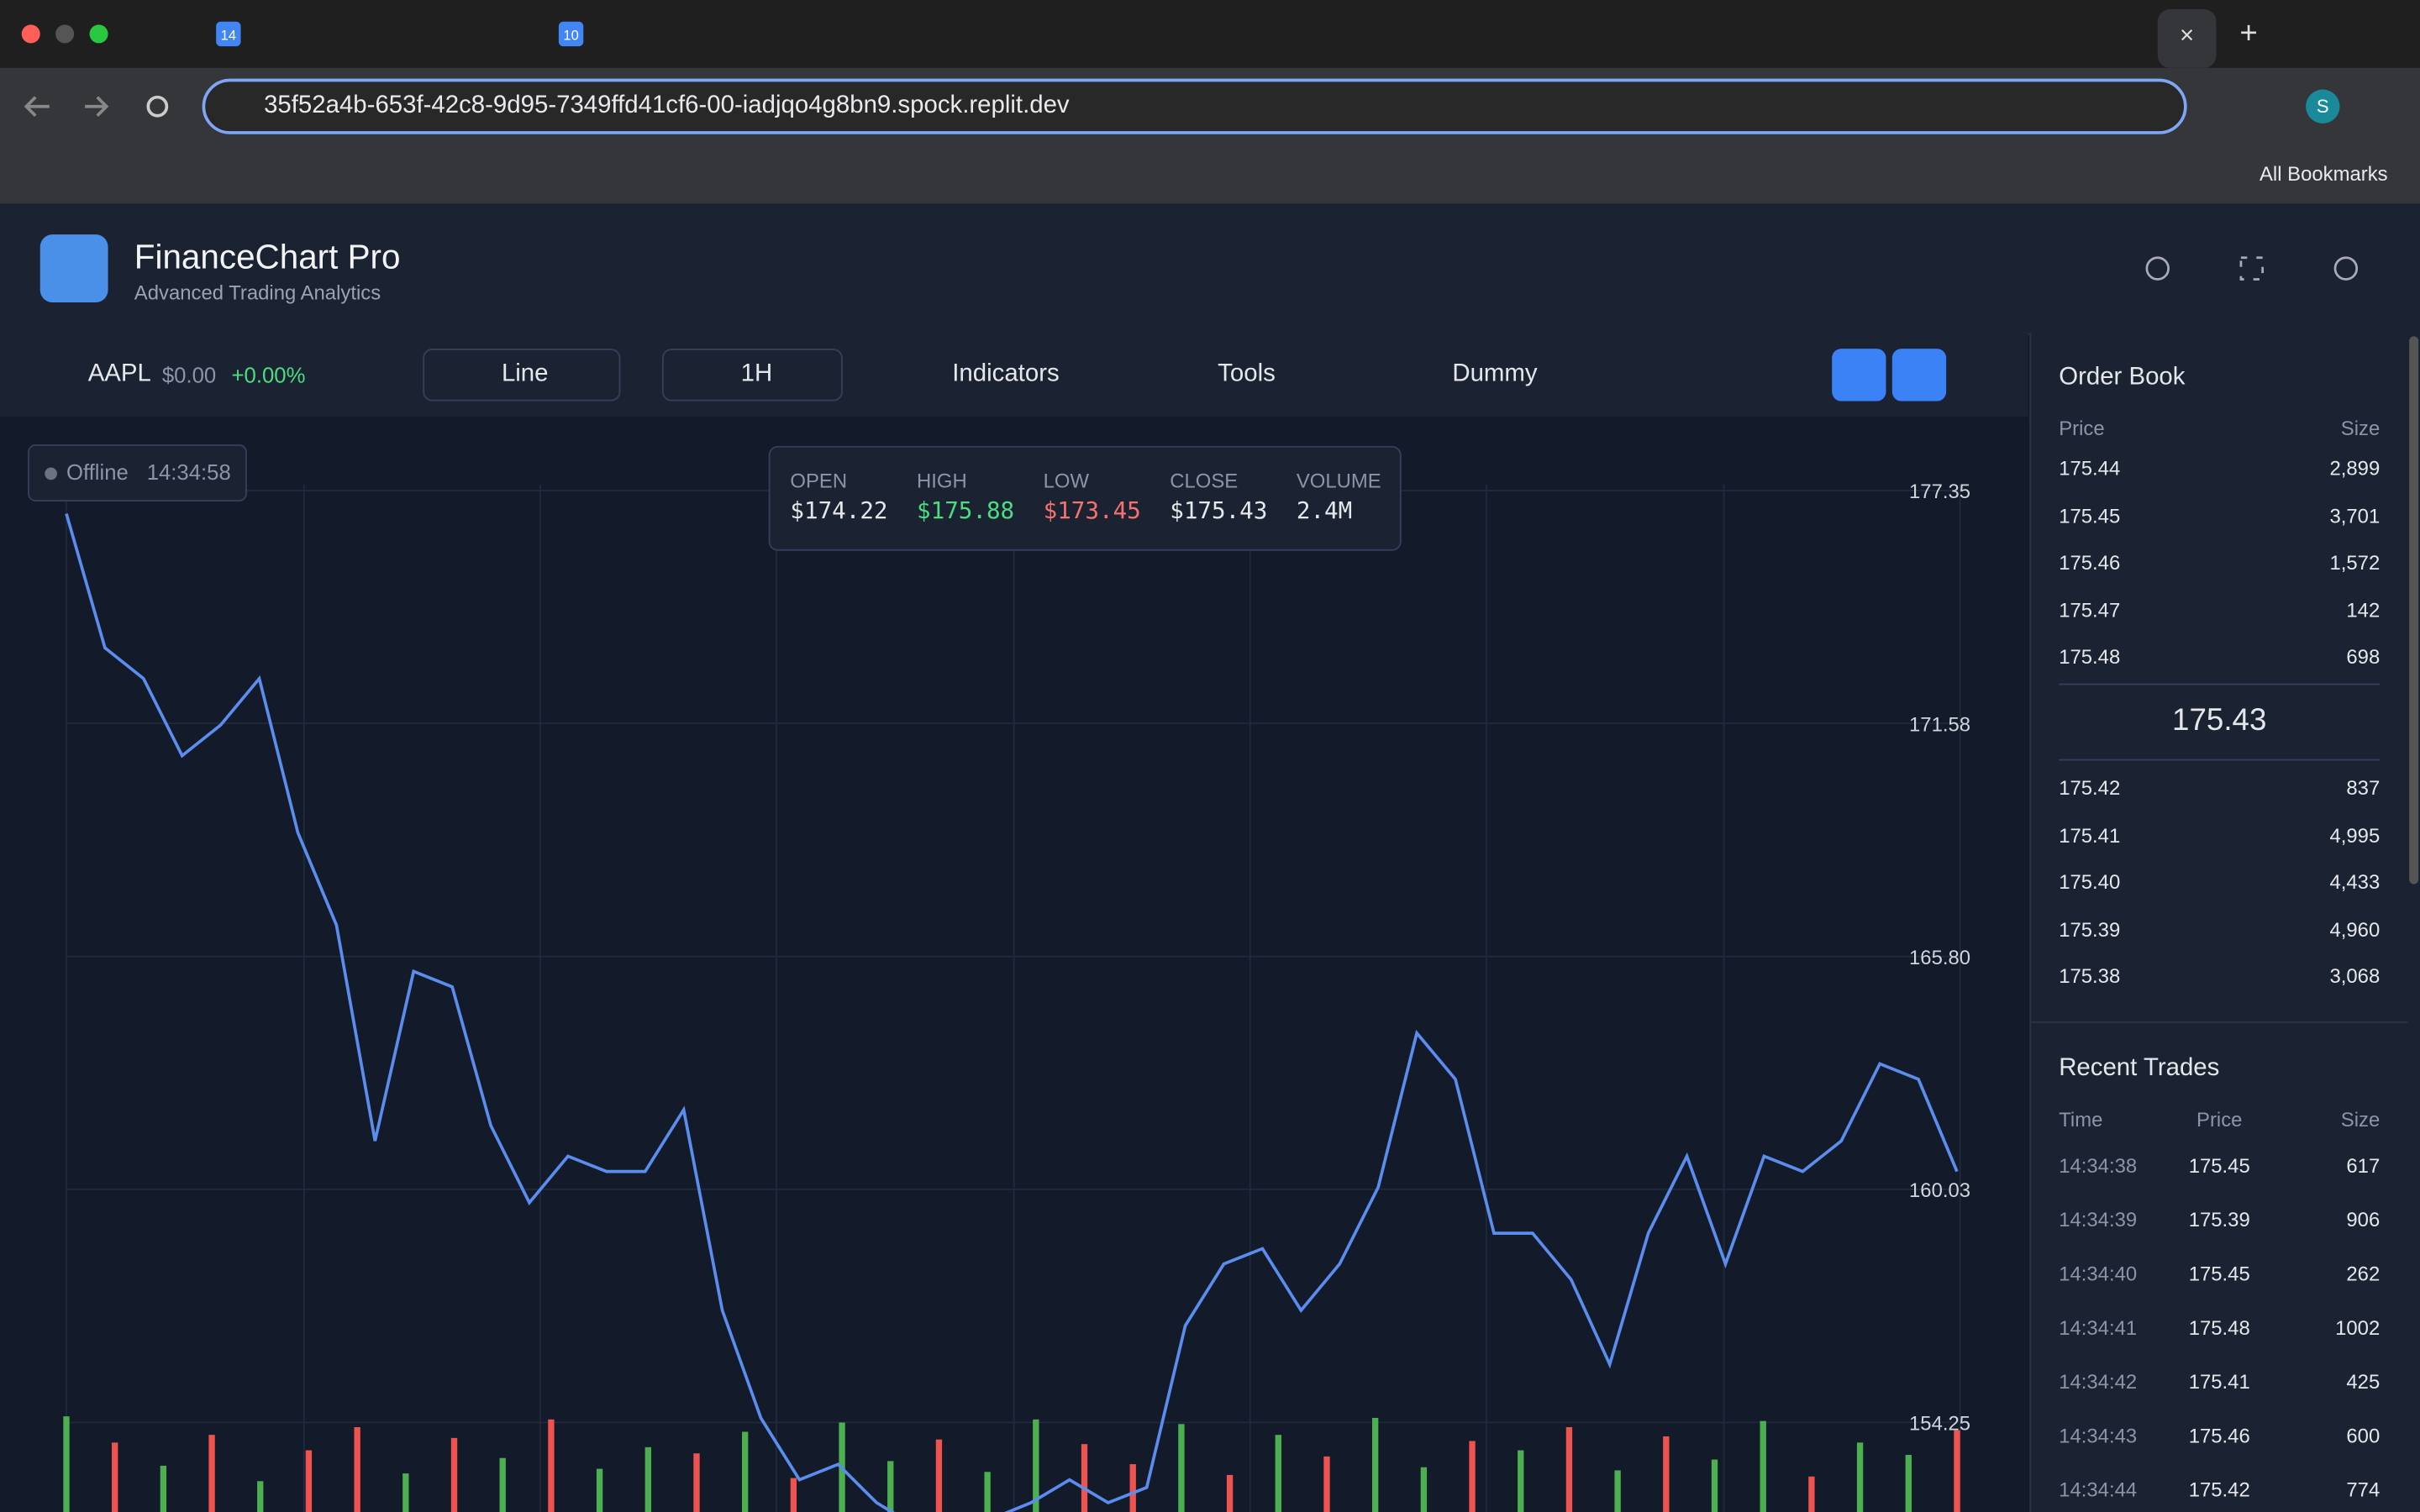  I want to click on bookmarks: All Bookmarks, so click(2324, 173).